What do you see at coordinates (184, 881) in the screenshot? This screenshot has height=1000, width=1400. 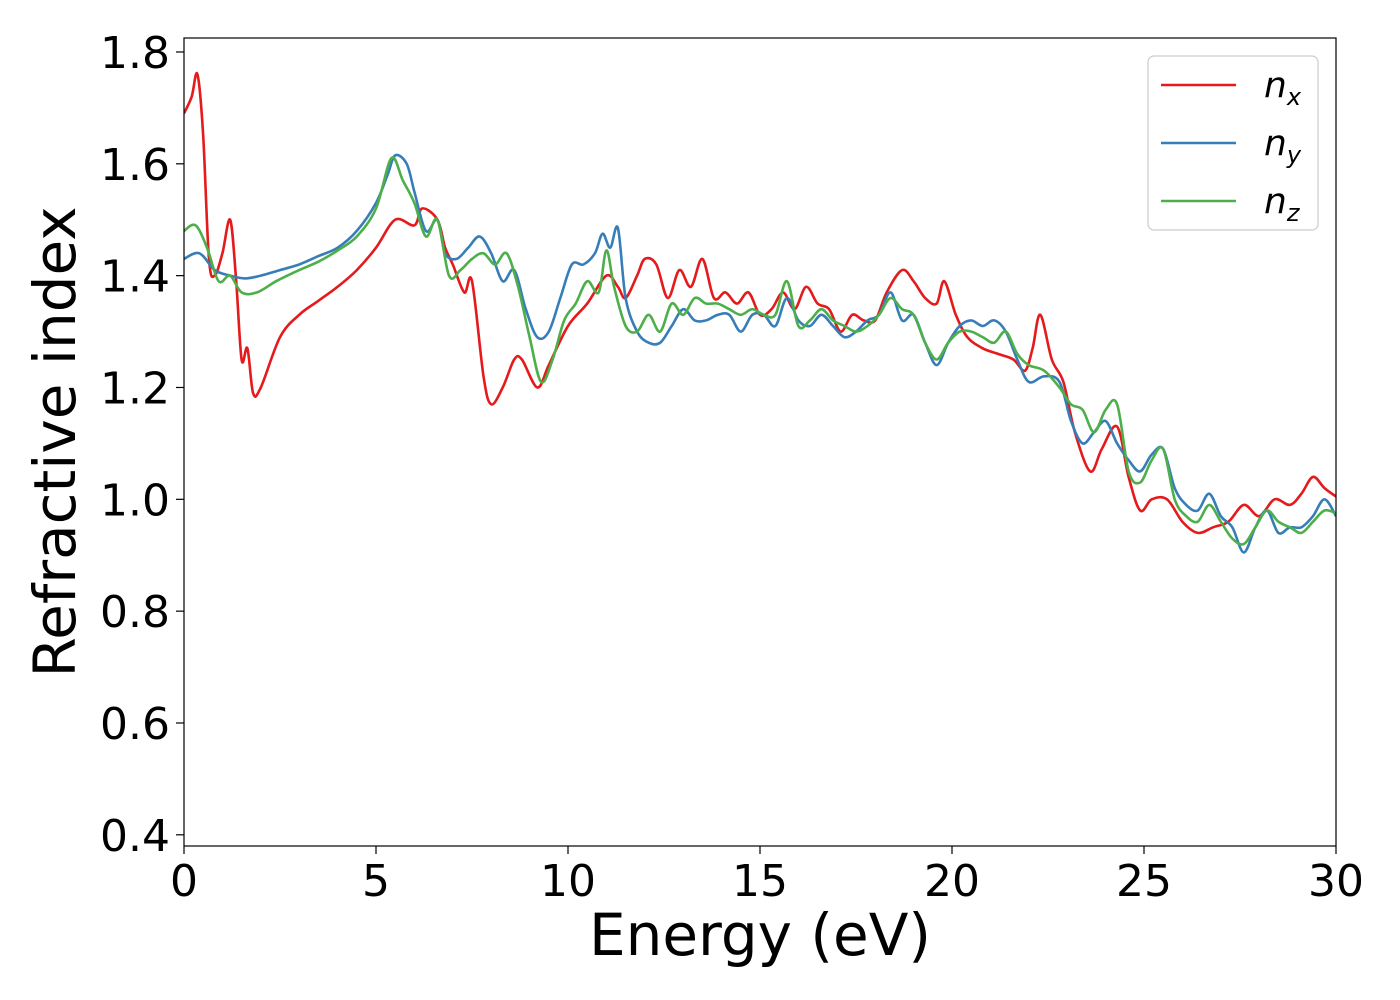 I see `x-tick-label: 0` at bounding box center [184, 881].